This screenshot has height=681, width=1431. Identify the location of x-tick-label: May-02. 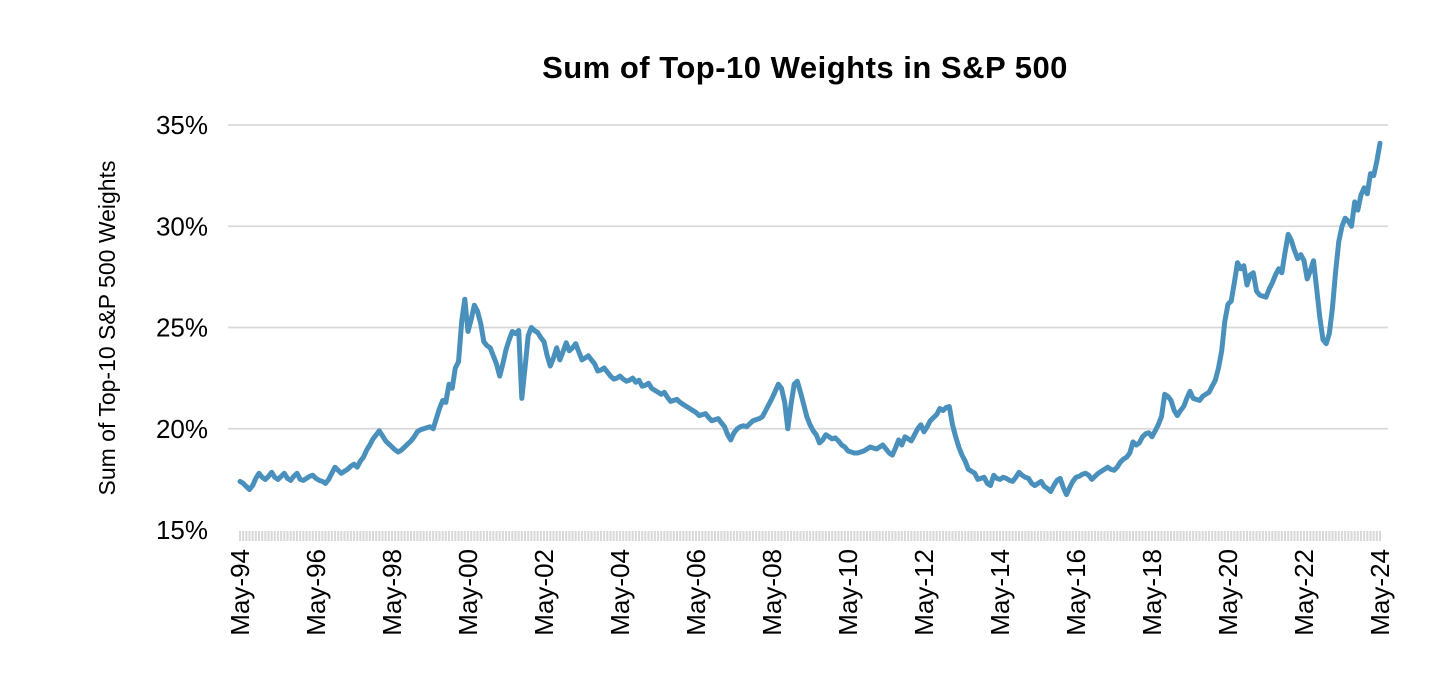
(544, 592).